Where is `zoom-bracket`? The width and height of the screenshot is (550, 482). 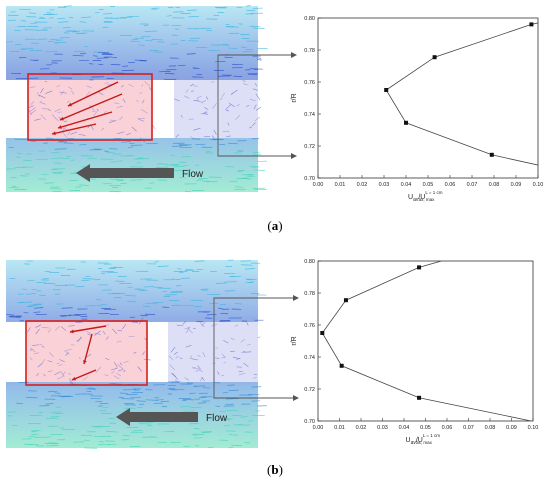 zoom-bracket is located at coordinates (235, 348).